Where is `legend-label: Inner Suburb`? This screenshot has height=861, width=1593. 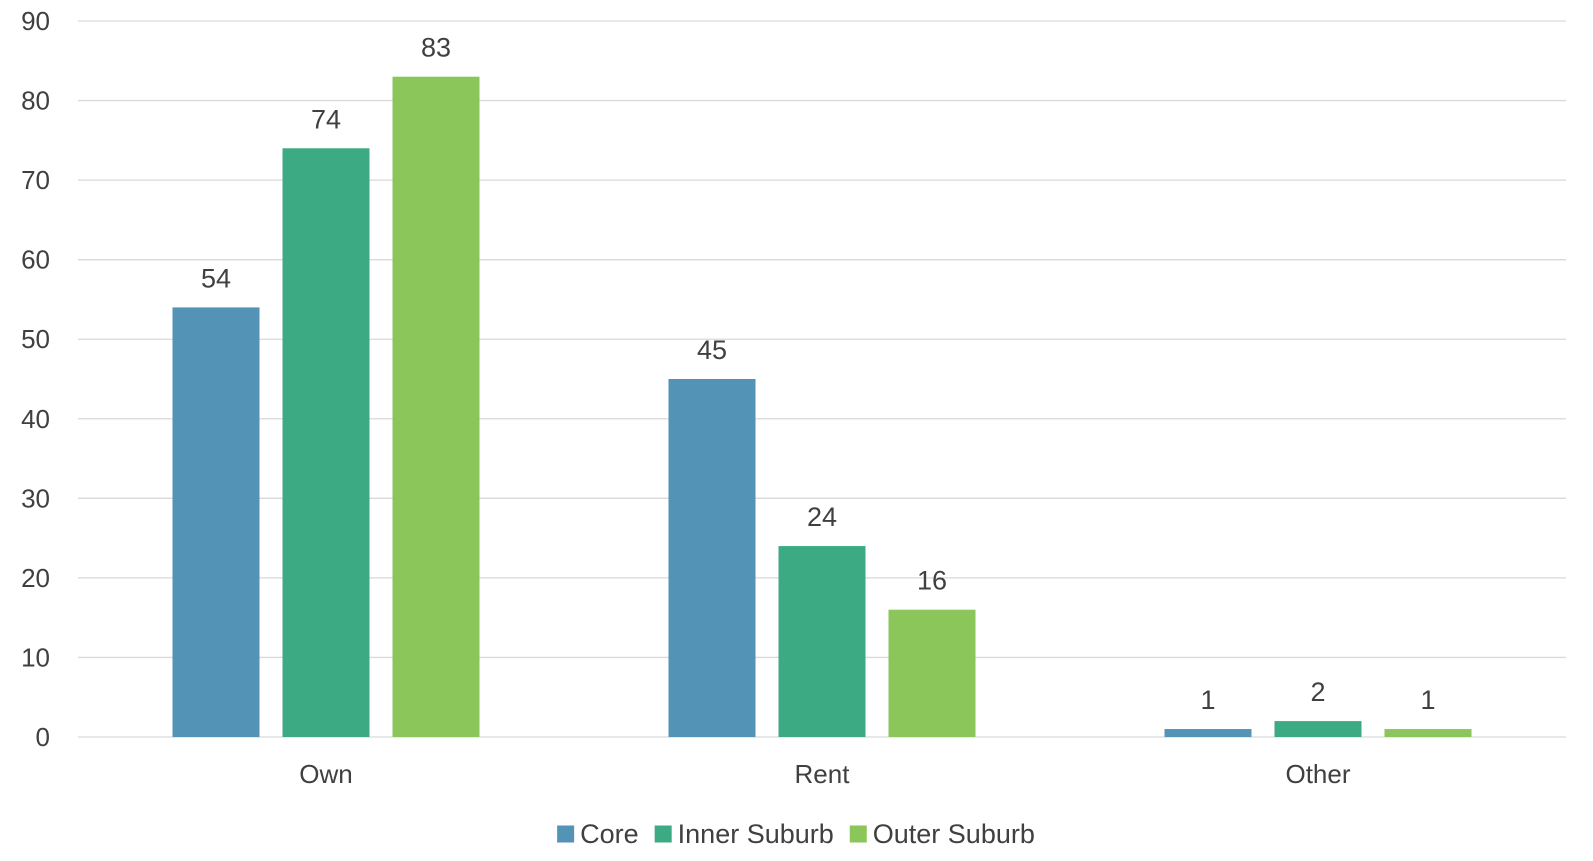 legend-label: Inner Suburb is located at coordinates (756, 834).